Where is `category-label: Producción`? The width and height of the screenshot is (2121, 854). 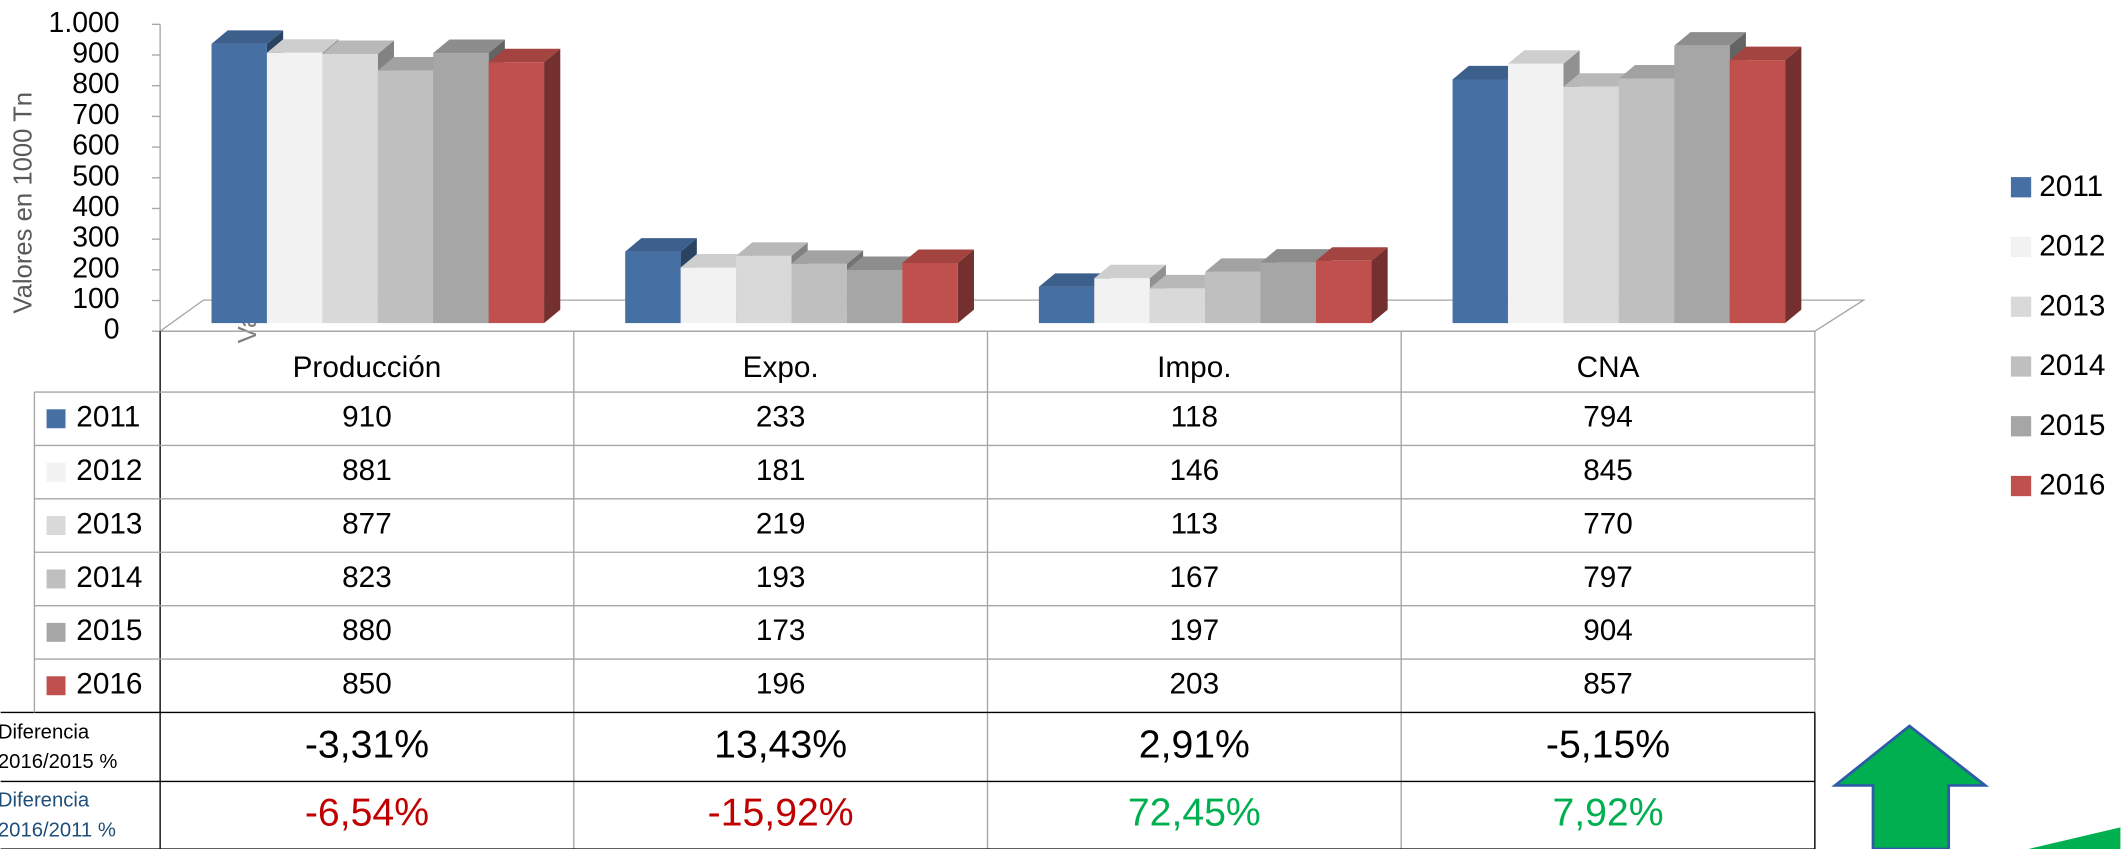 category-label: Producción is located at coordinates (367, 367).